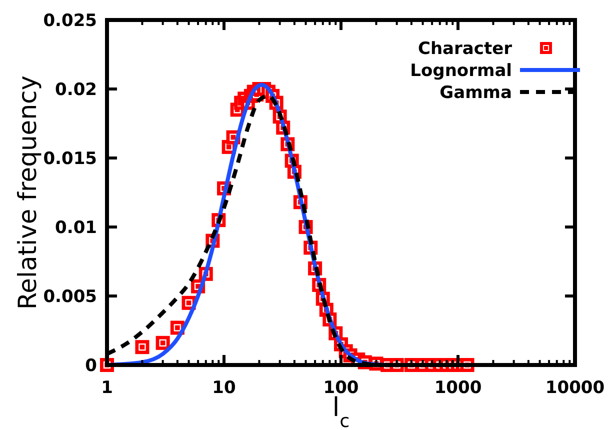 The width and height of the screenshot is (614, 430). I want to click on legend-label: Gamma, so click(476, 92).